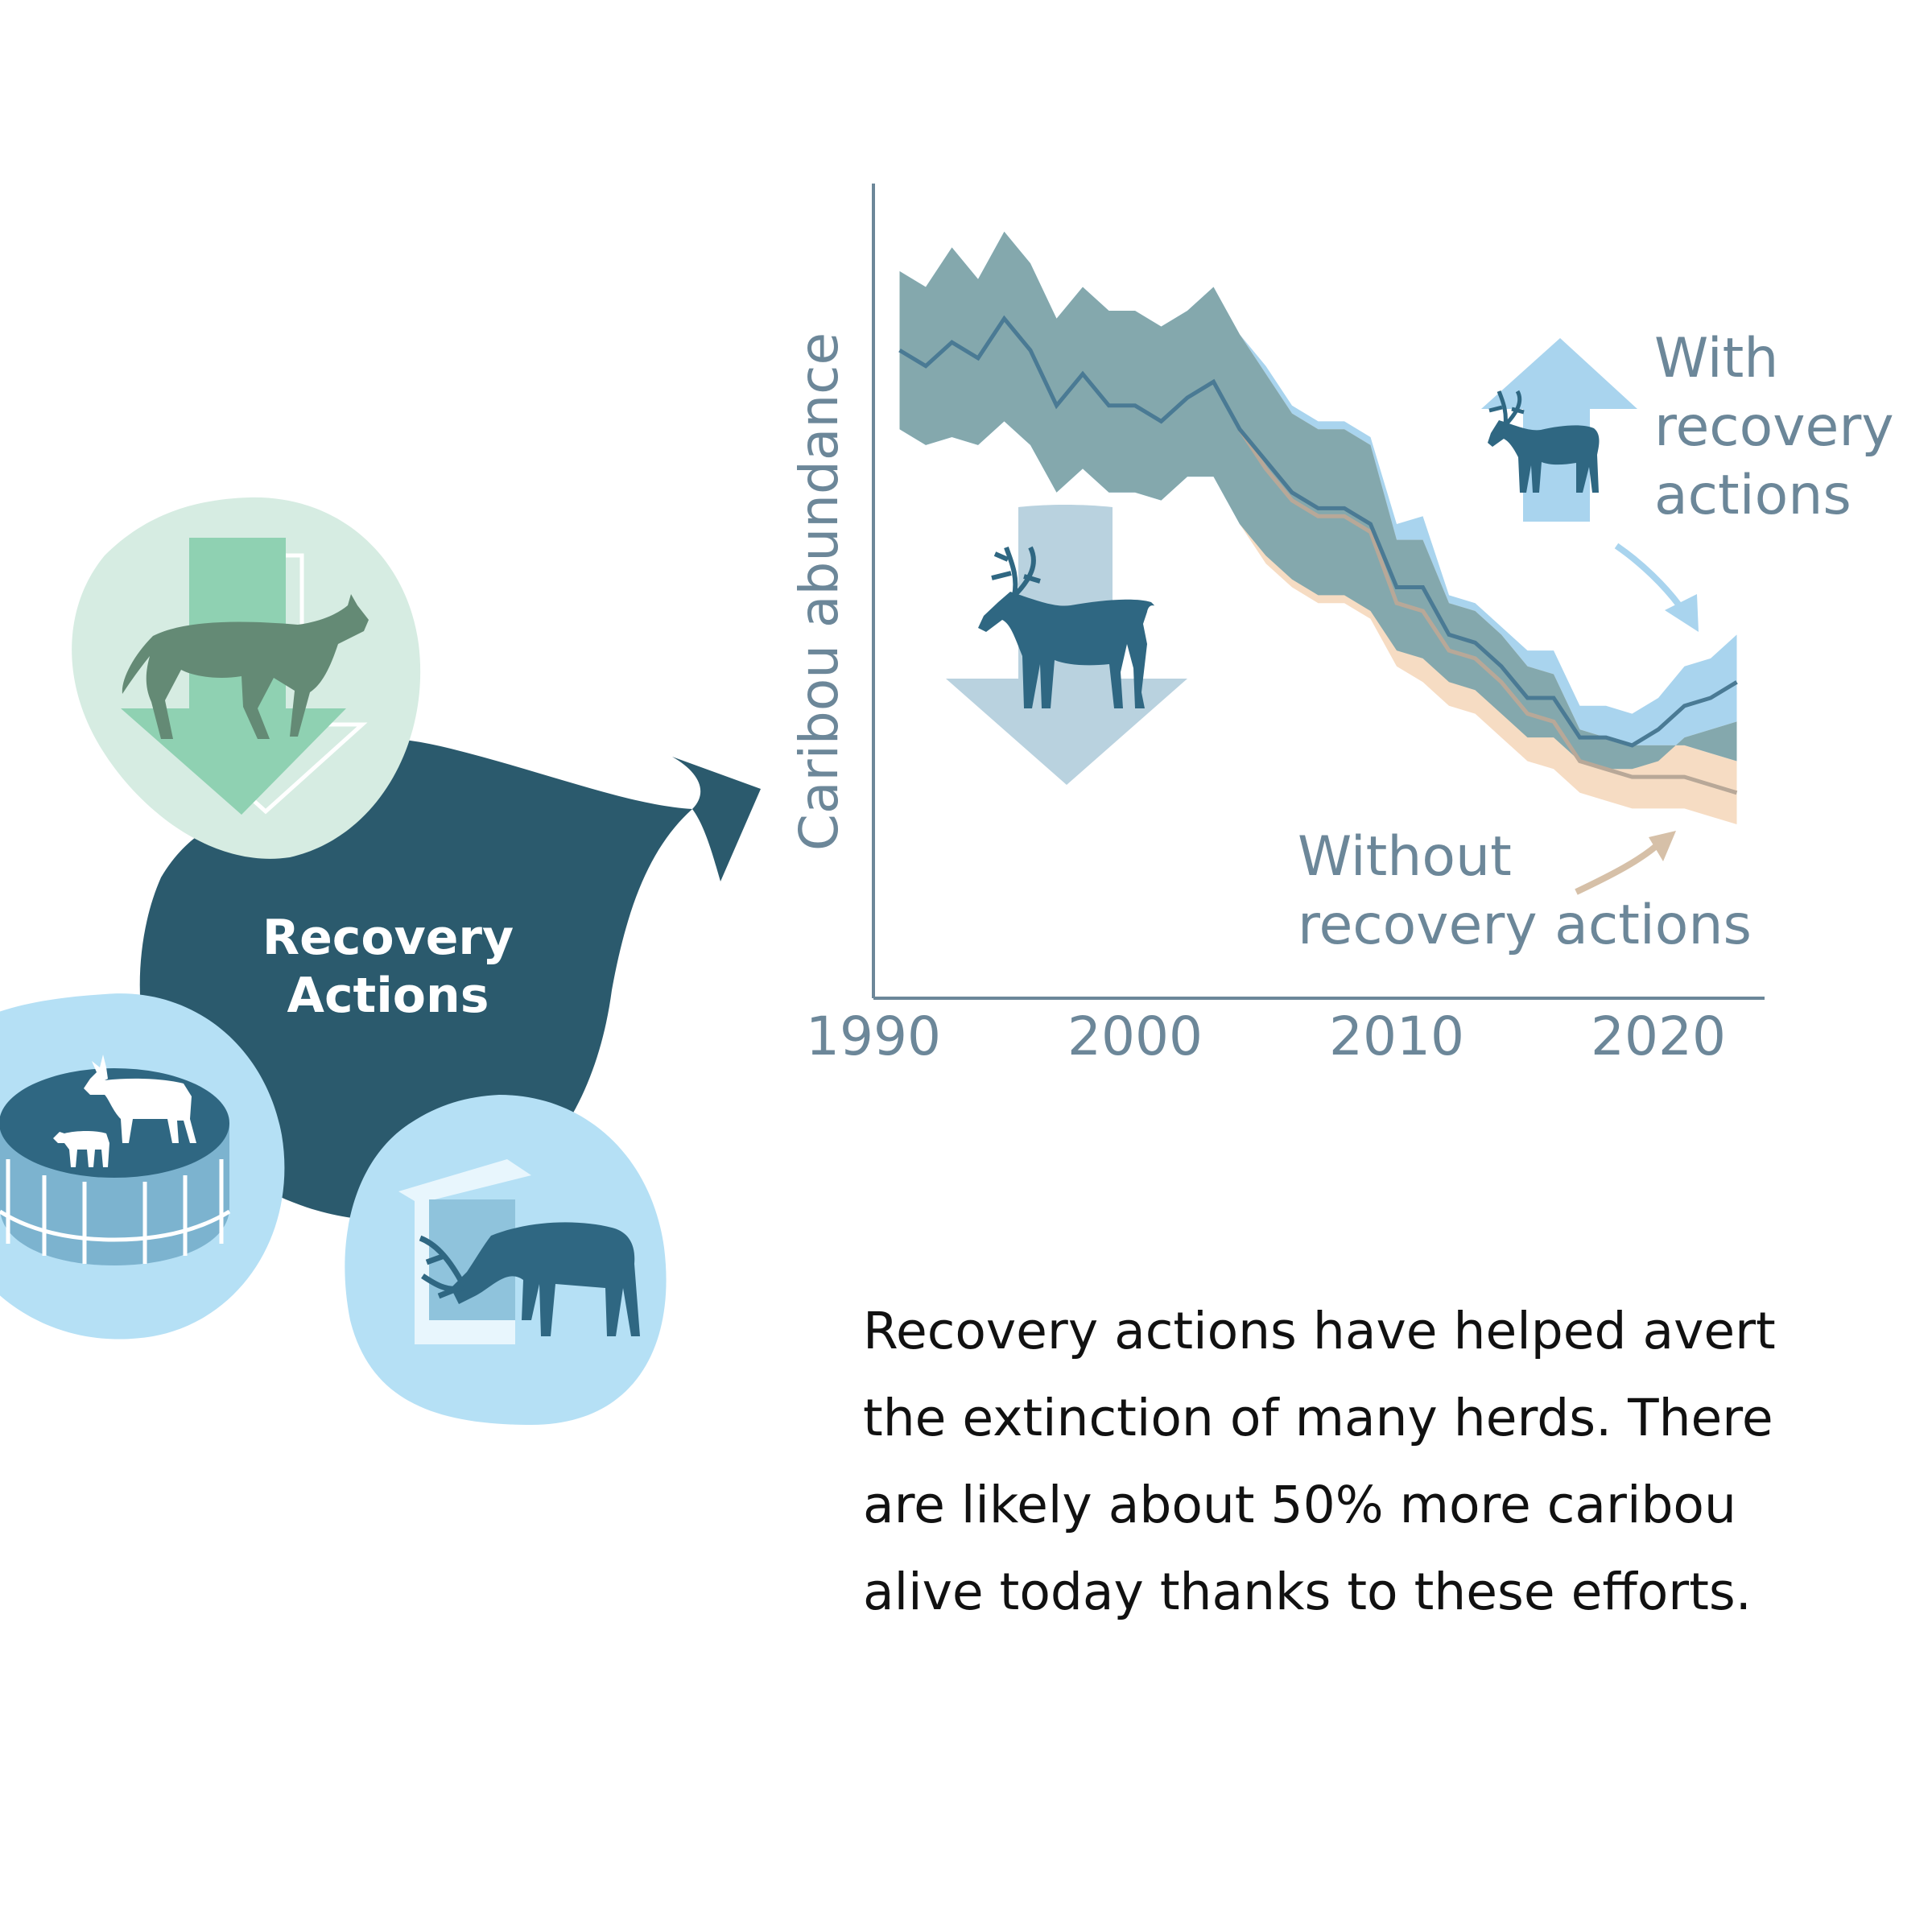 The image size is (1932, 1932). Describe the element at coordinates (116, 1160) in the screenshot. I see `maternal-pen-caribou-icon` at that location.